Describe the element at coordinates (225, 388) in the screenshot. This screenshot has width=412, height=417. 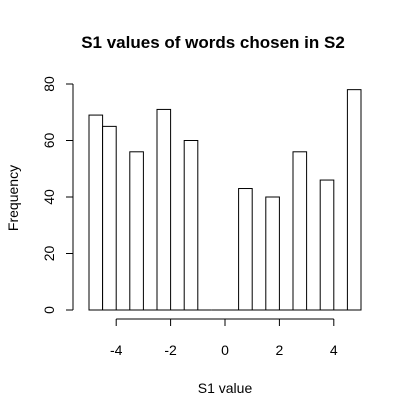
I see `x-axis-label: S1 value` at that location.